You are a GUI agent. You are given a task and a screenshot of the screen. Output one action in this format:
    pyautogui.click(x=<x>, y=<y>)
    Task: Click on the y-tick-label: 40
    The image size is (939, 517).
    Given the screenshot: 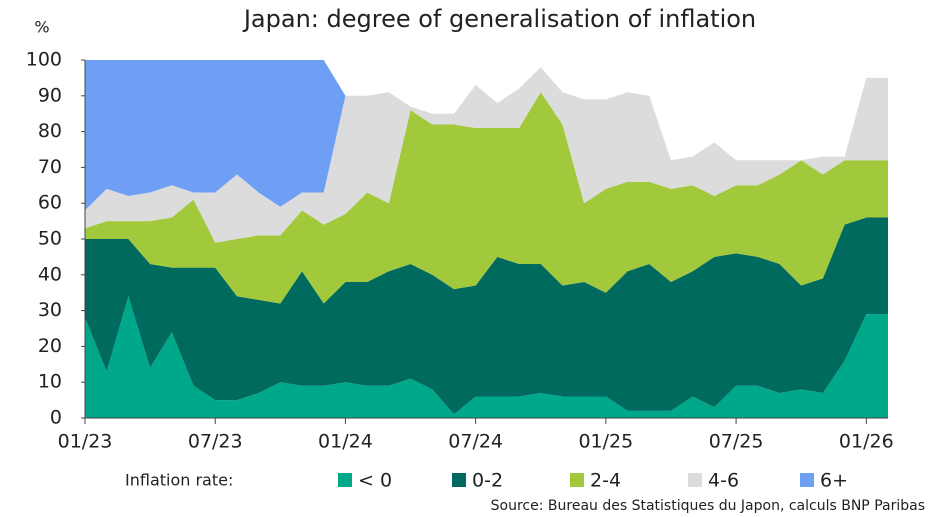 What is the action you would take?
    pyautogui.click(x=50, y=274)
    